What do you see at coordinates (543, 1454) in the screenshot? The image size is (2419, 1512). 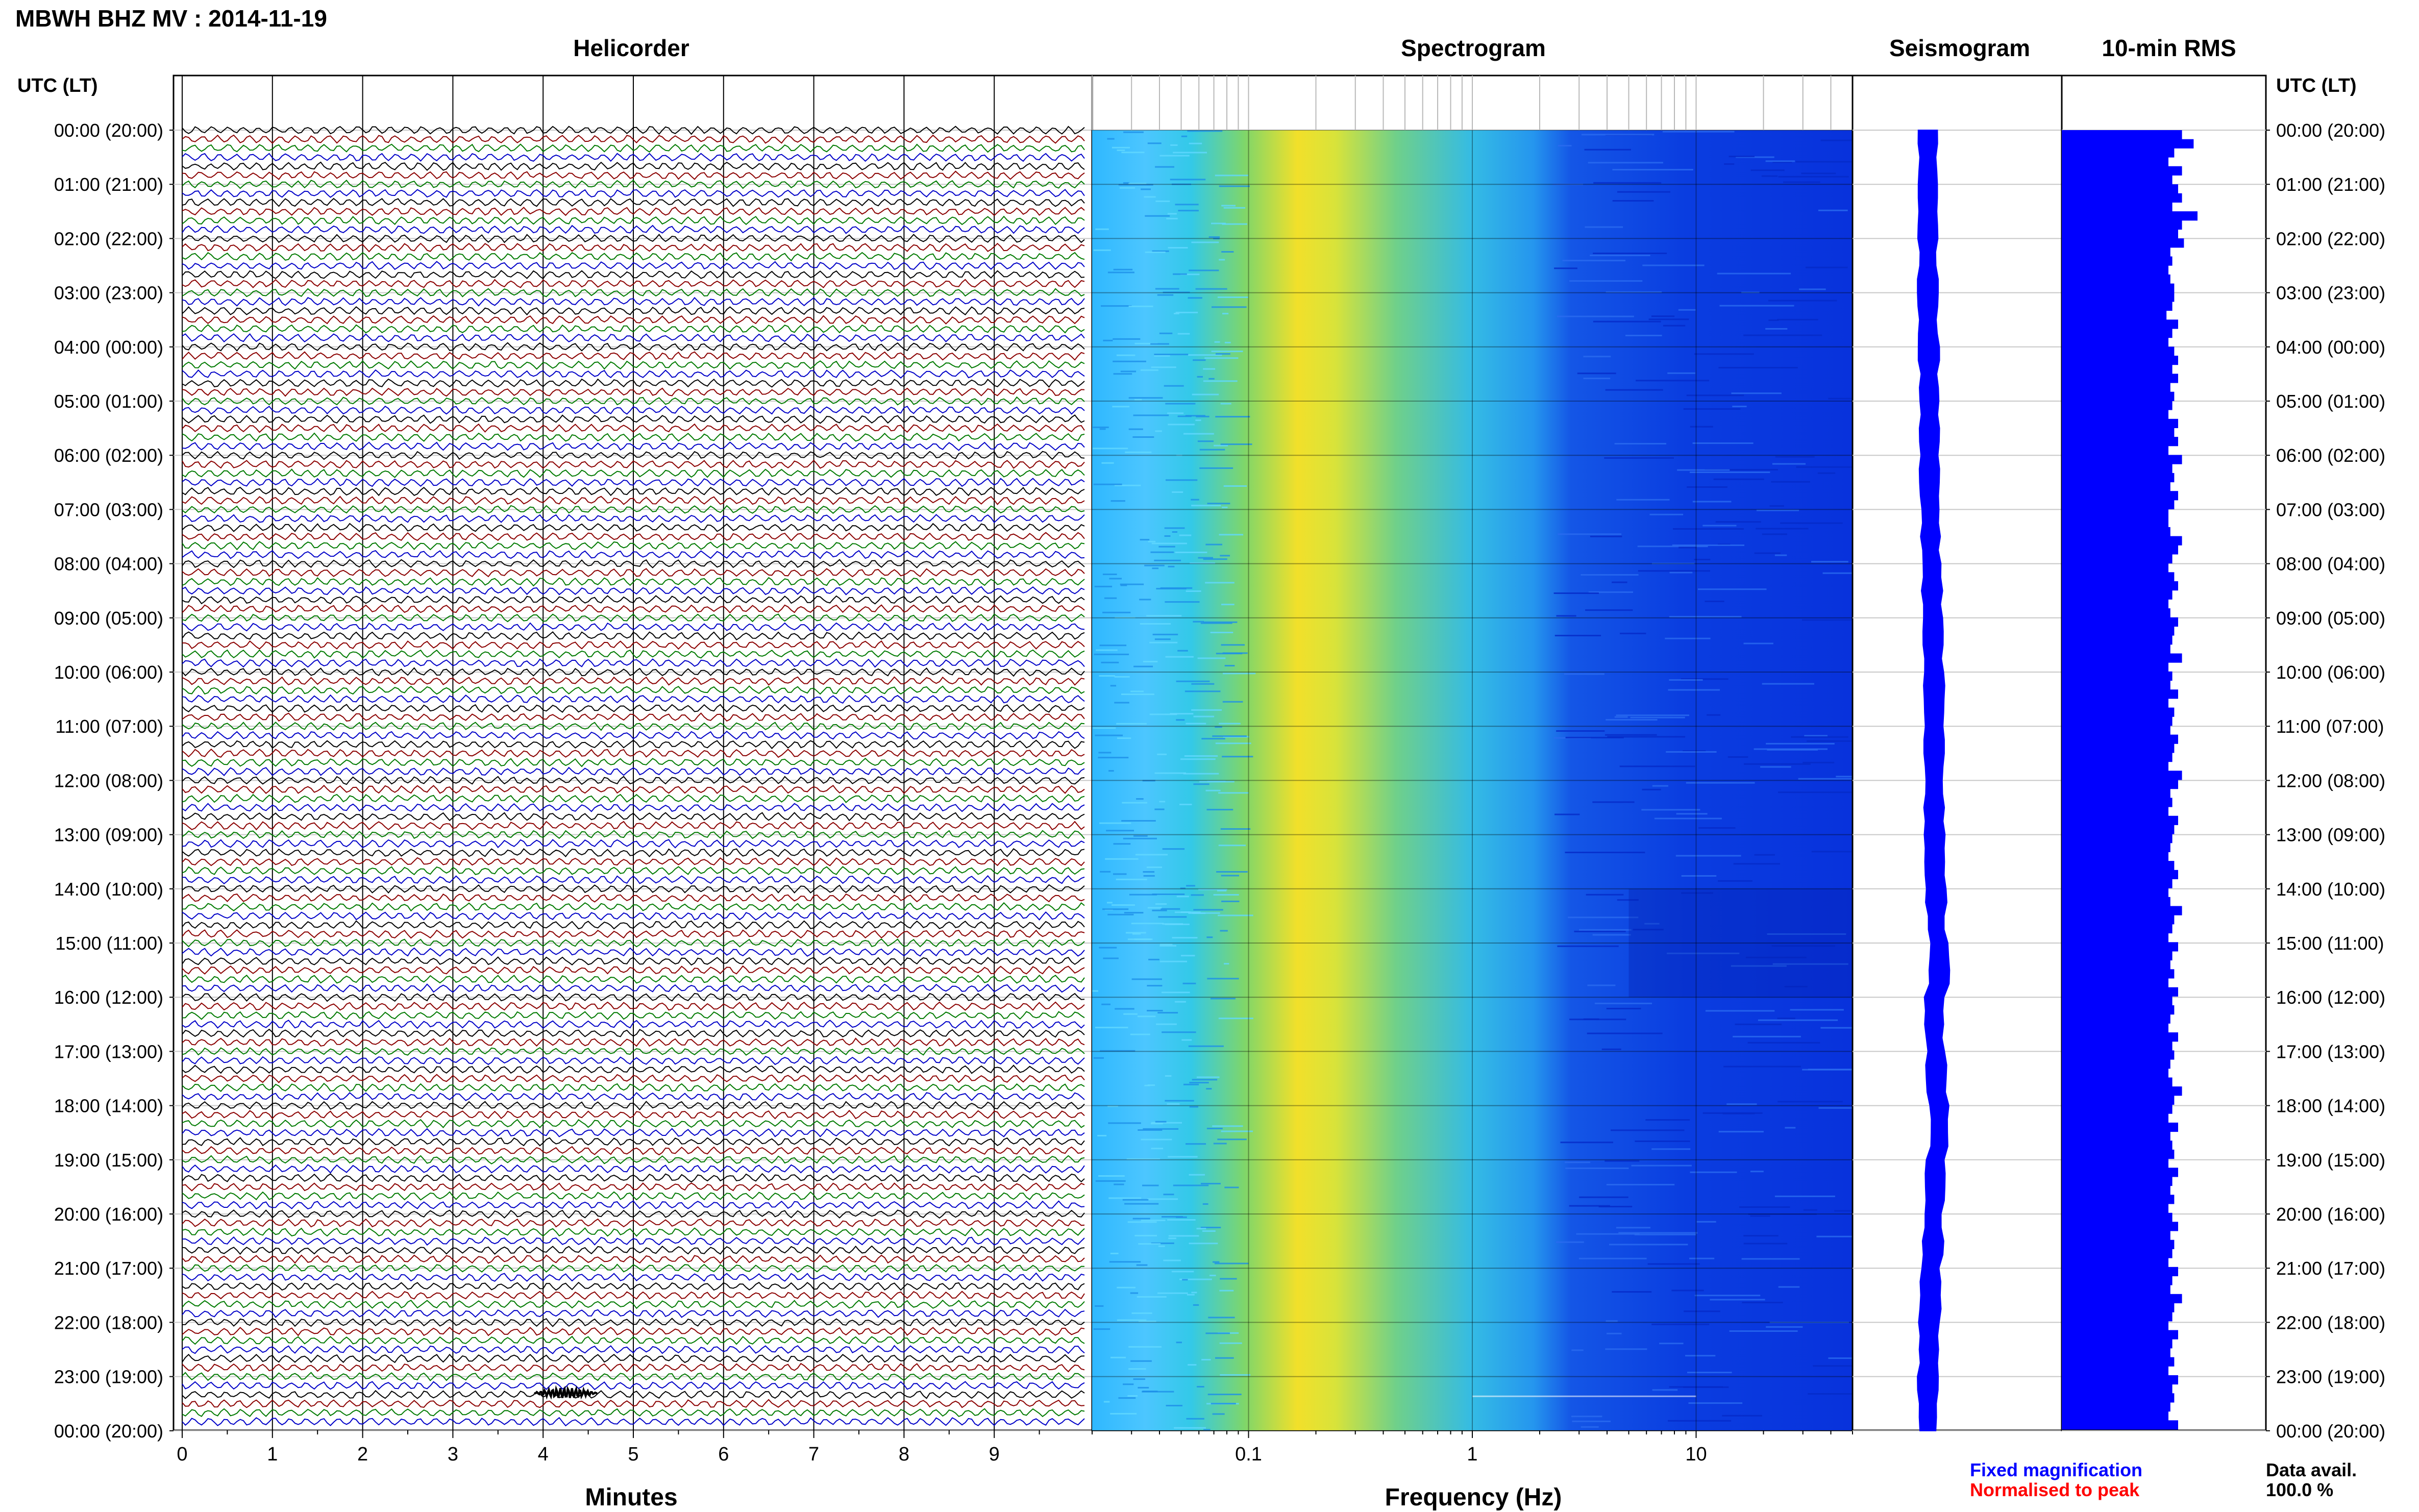 I see `x-tick-label: 4` at bounding box center [543, 1454].